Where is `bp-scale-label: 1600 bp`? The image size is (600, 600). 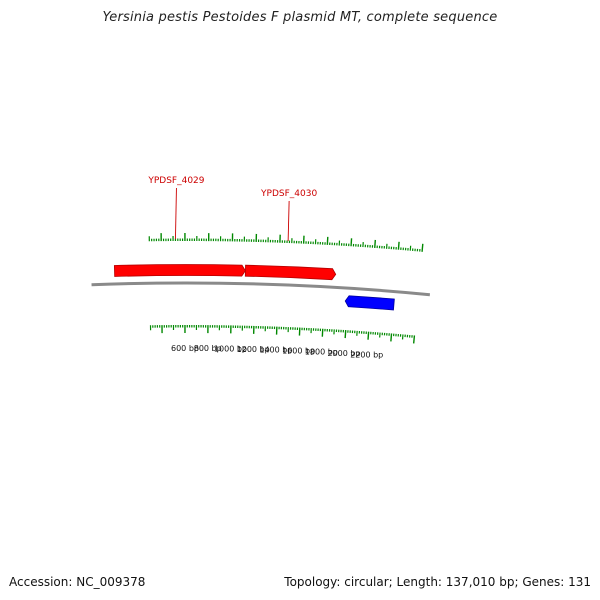 bp-scale-label: 1600 bp is located at coordinates (298, 351).